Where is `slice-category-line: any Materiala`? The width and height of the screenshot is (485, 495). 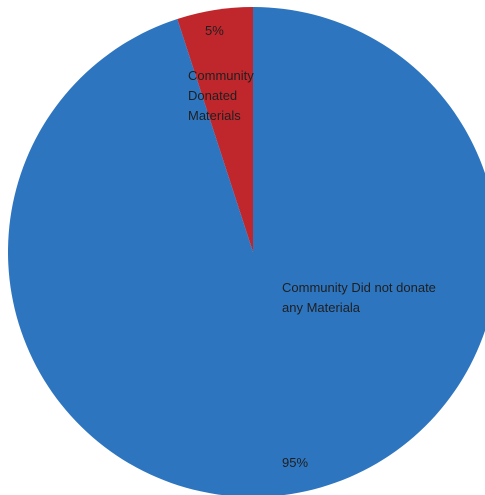 slice-category-line: any Materiala is located at coordinates (321, 307).